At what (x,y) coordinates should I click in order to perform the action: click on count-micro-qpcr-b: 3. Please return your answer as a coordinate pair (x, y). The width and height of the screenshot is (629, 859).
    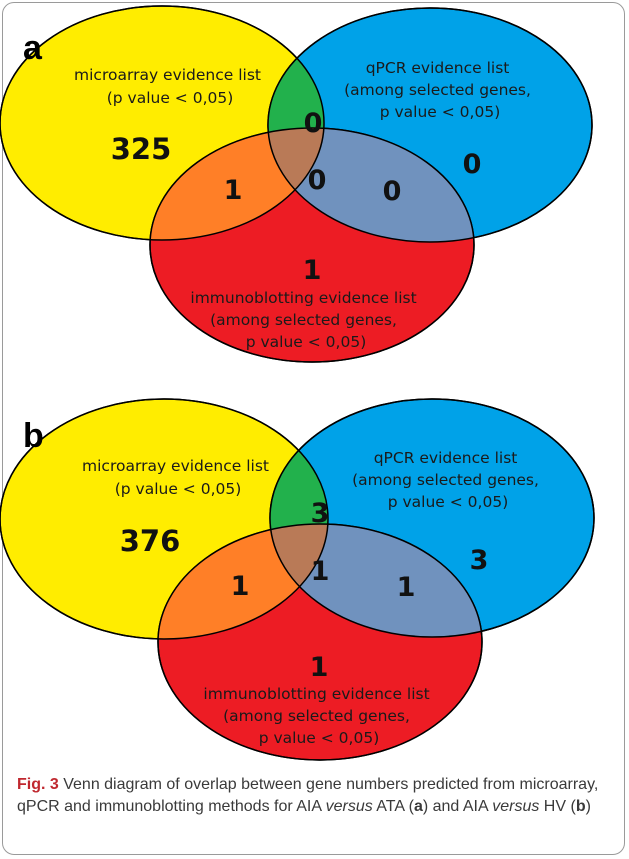
    Looking at the image, I should click on (320, 513).